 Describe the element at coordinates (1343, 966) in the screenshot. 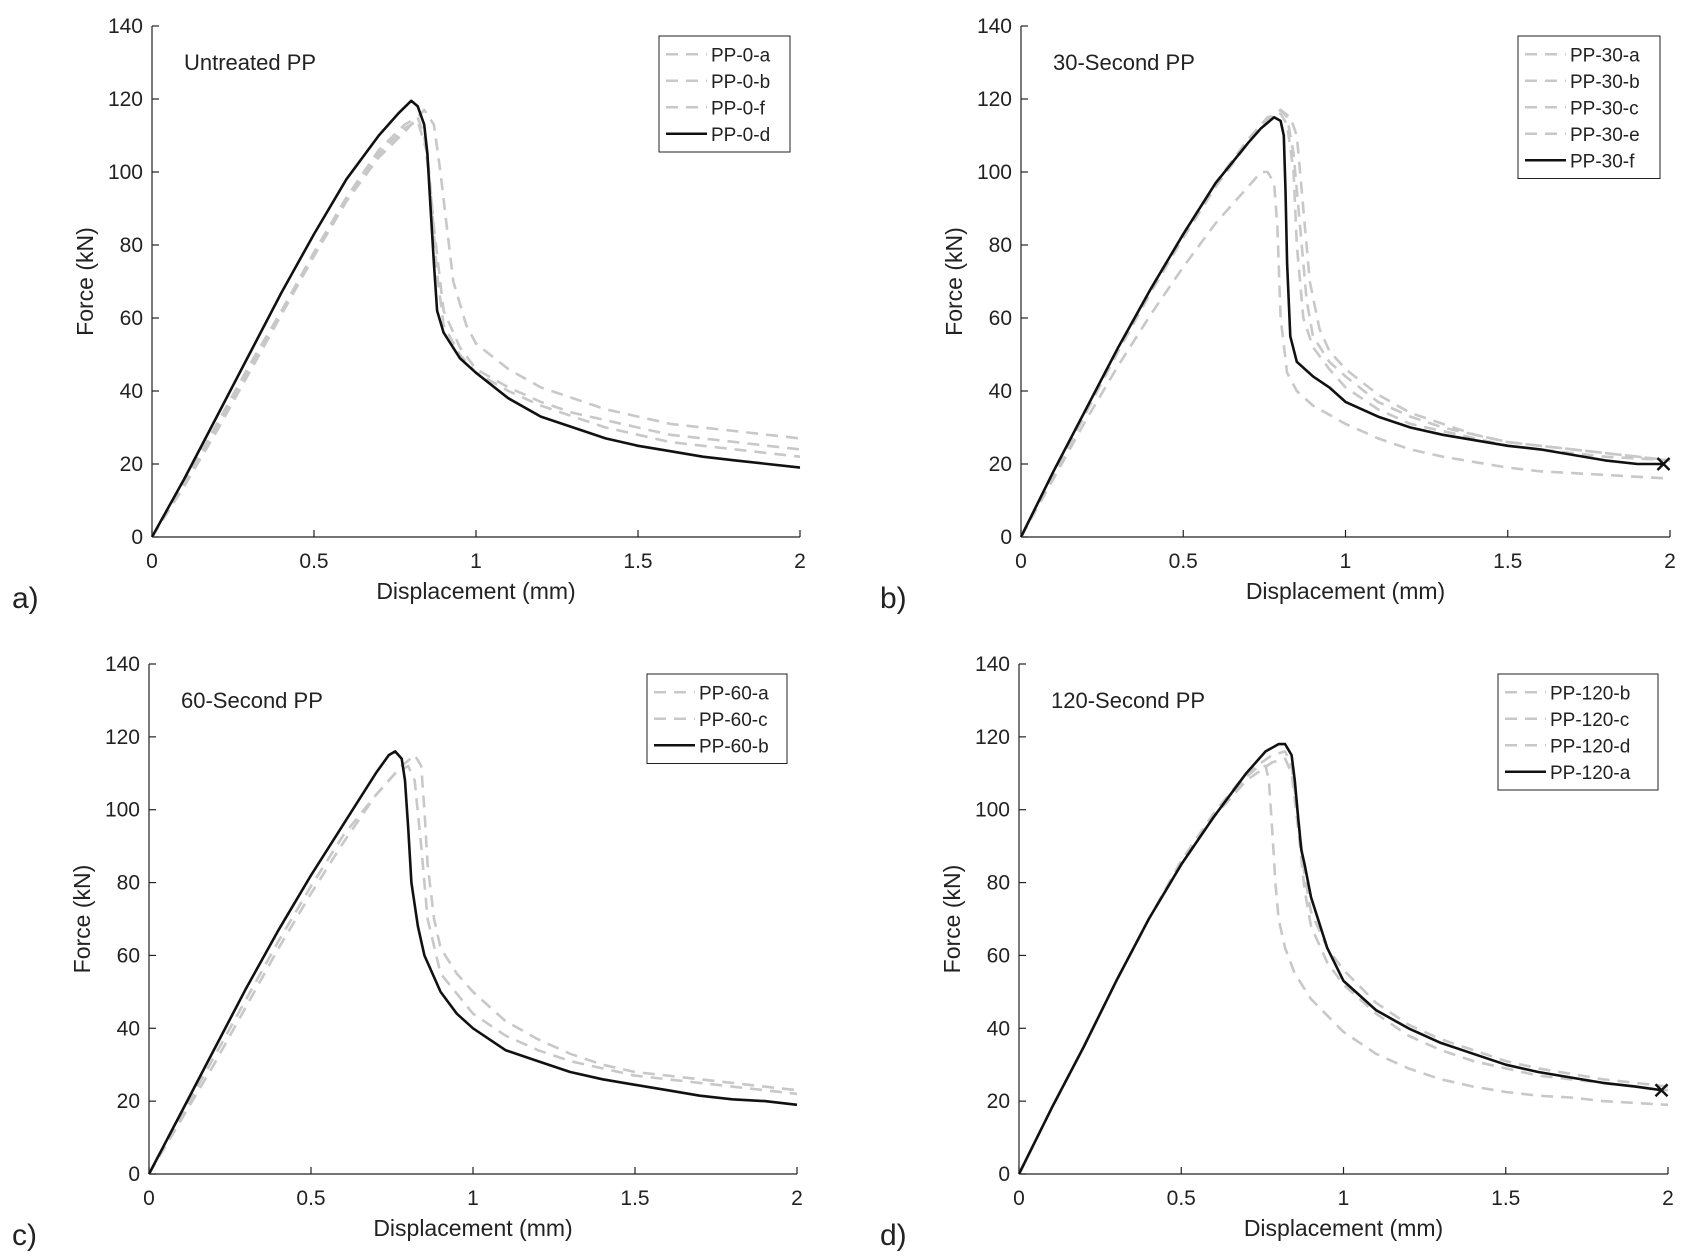

I see `series-line-PP-120-c` at that location.